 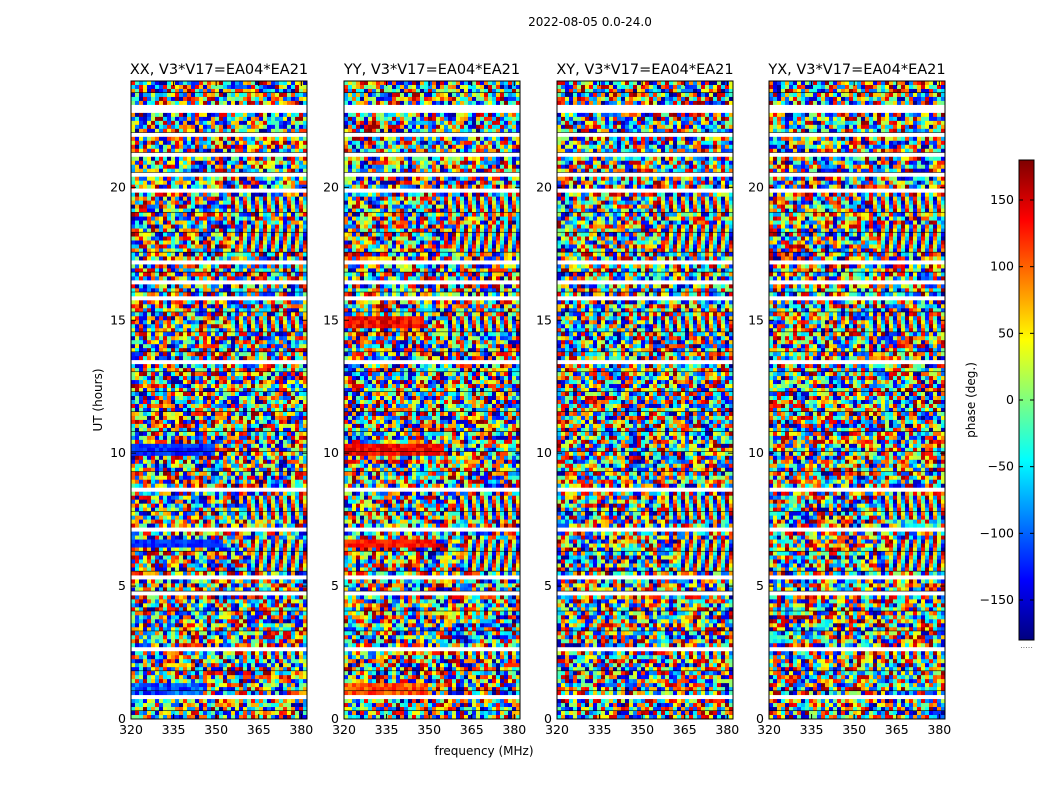 What do you see at coordinates (219, 135) in the screenshot?
I see `masked-row` at bounding box center [219, 135].